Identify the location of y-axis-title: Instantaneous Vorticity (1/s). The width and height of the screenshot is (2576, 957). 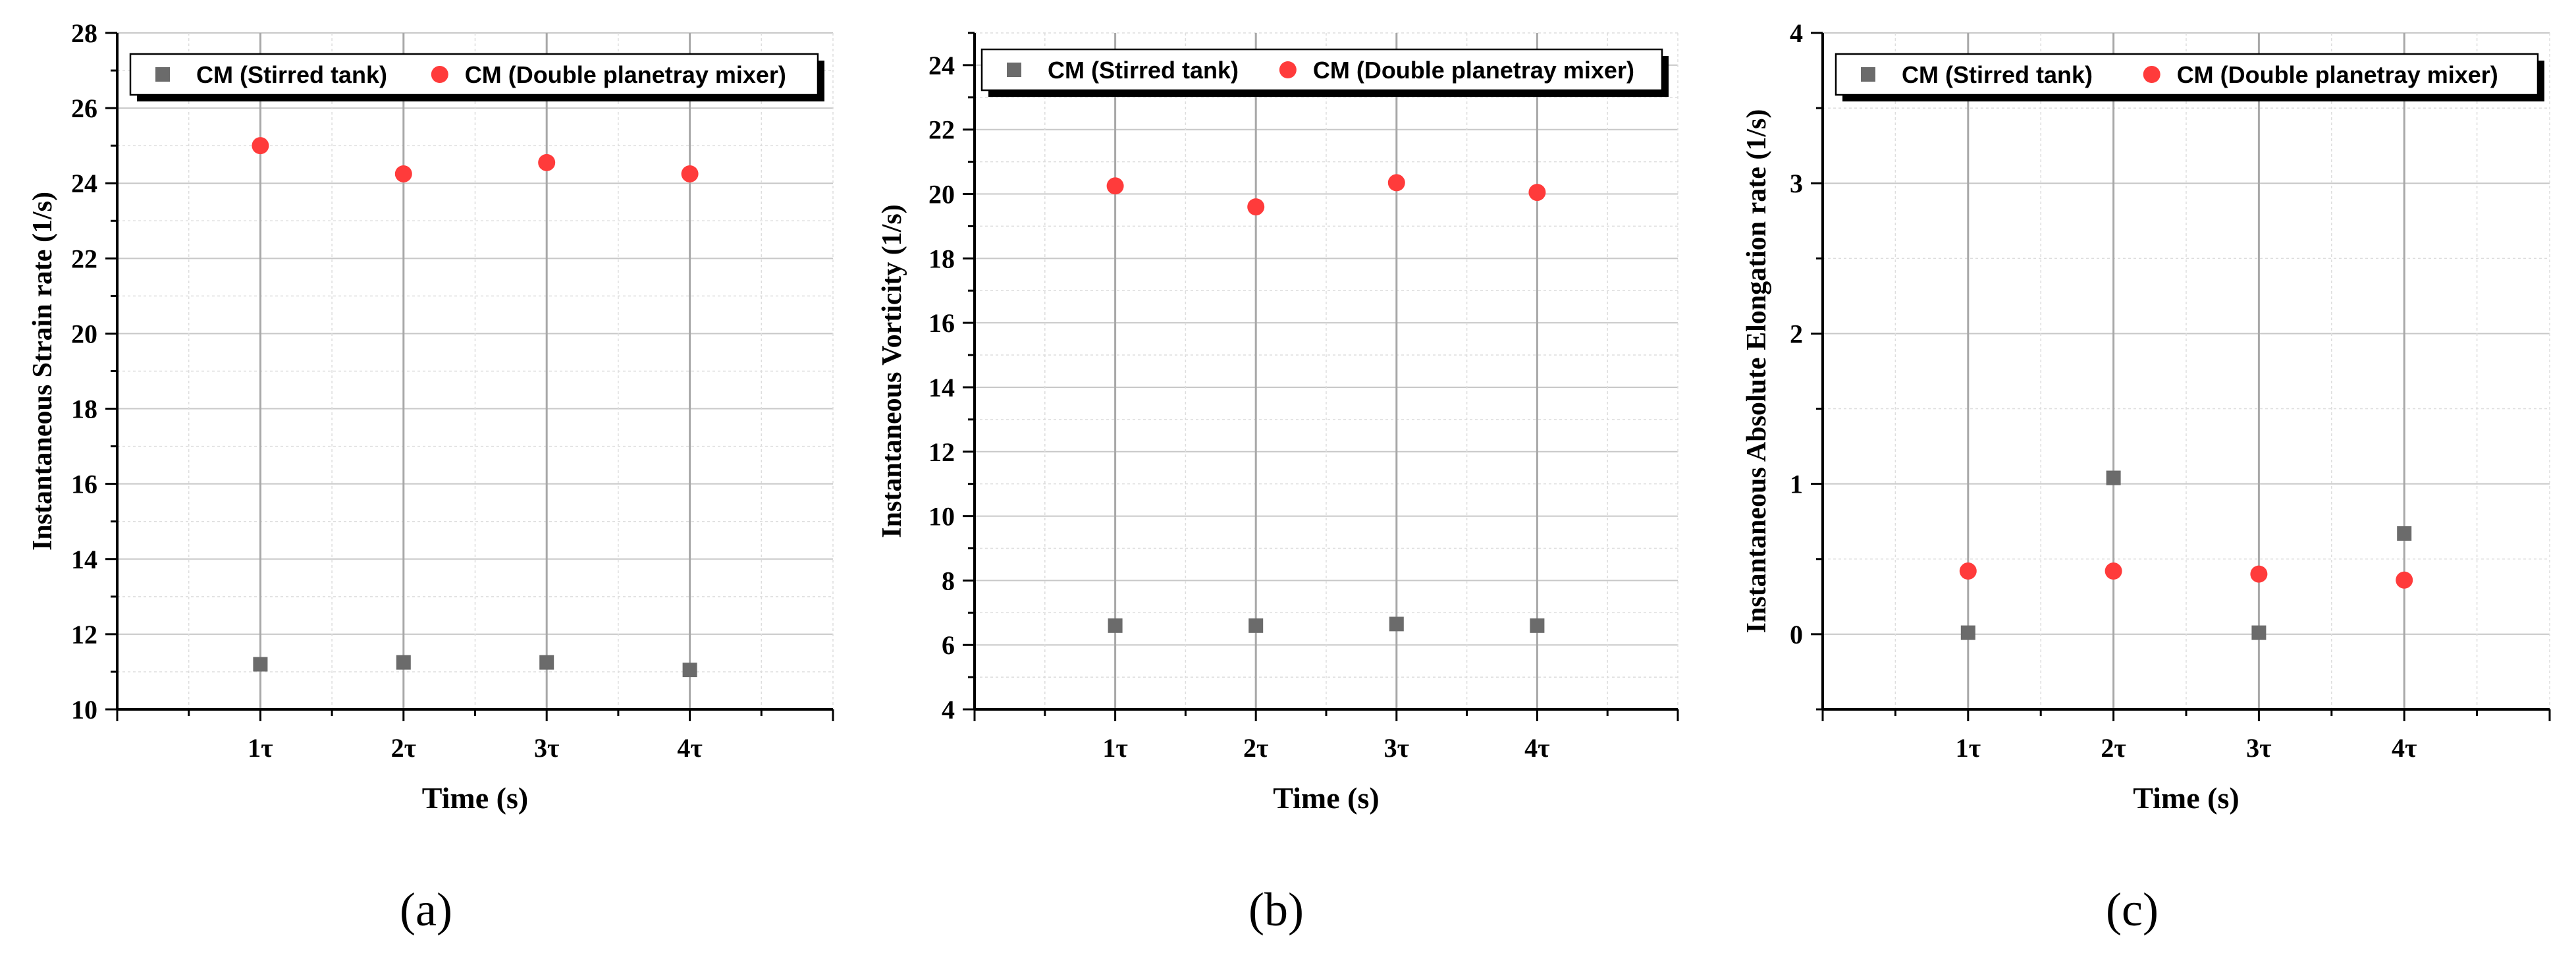
(892, 370).